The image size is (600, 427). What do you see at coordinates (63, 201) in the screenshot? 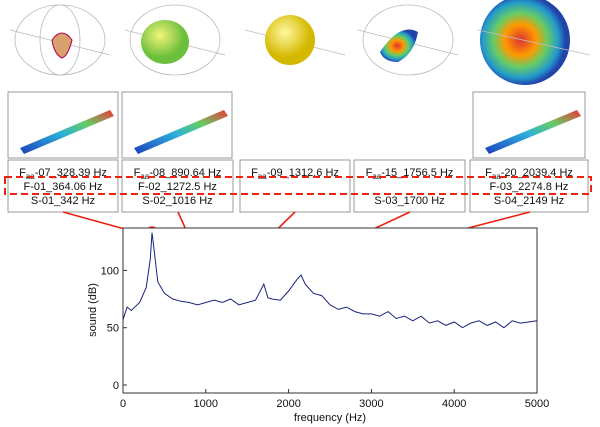
I see `mode-label: S-01_342 Hz` at bounding box center [63, 201].